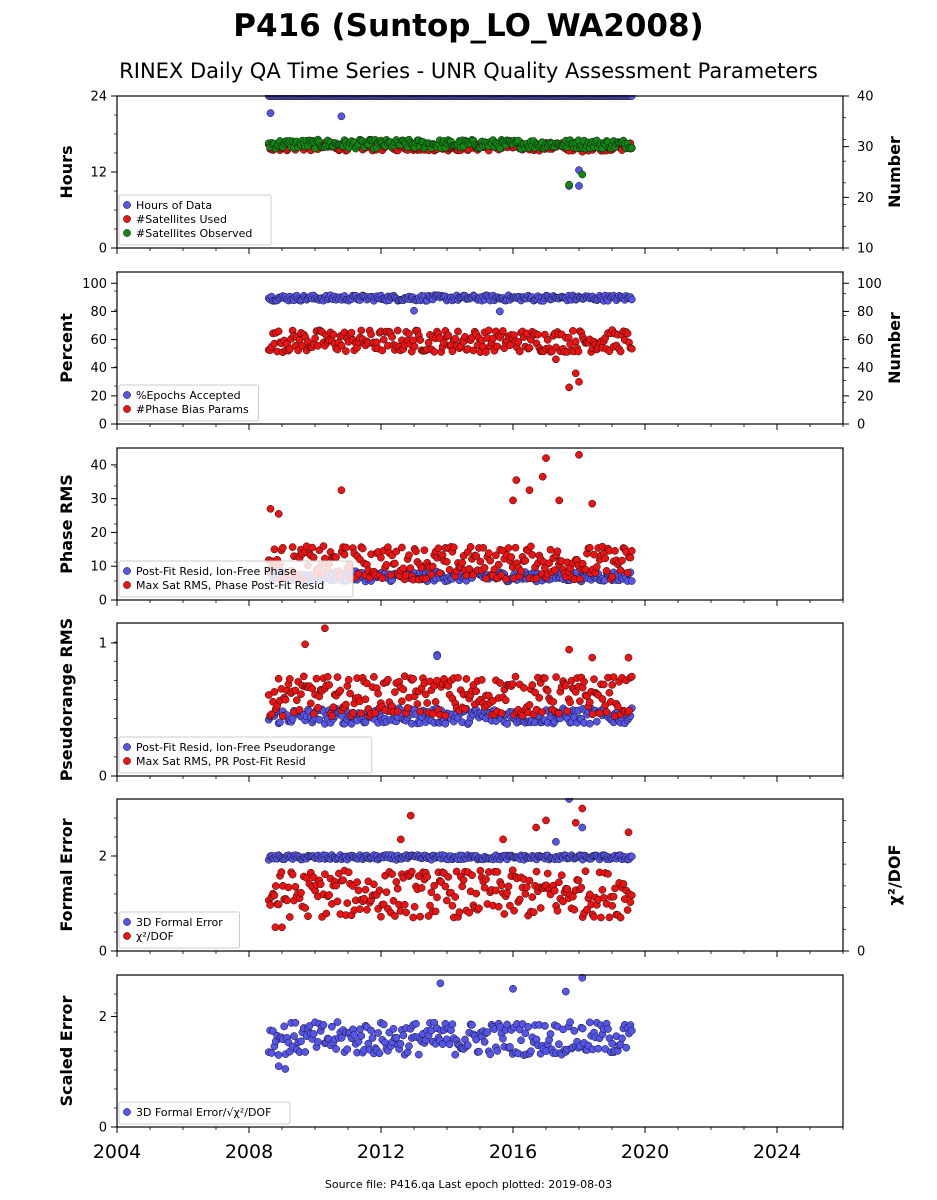 This screenshot has width=937, height=1200. I want to click on legend-label: Post-Fit Resid, Ion-Free Pseudorange, so click(236, 747).